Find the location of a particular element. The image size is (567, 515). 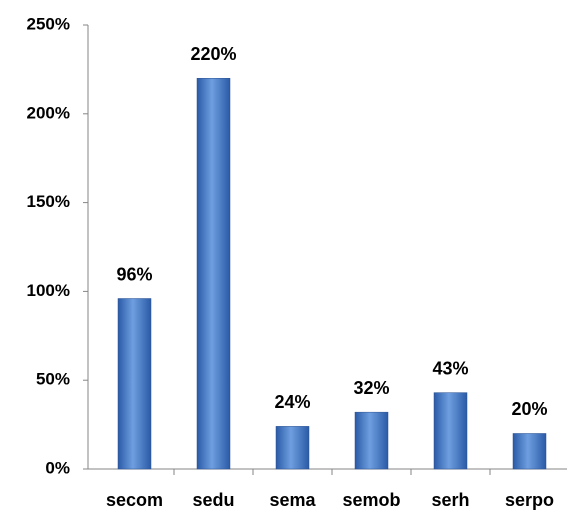

x-tick-label: serh is located at coordinates (450, 500).